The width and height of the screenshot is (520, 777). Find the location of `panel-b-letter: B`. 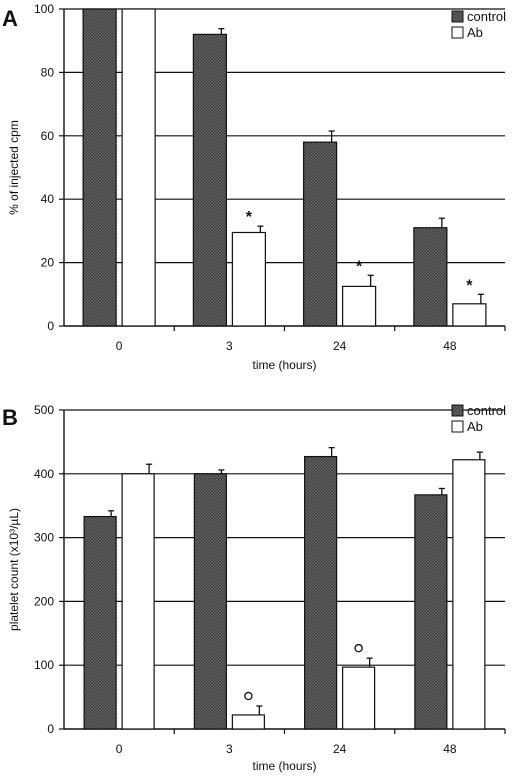

panel-b-letter: B is located at coordinates (10, 417).